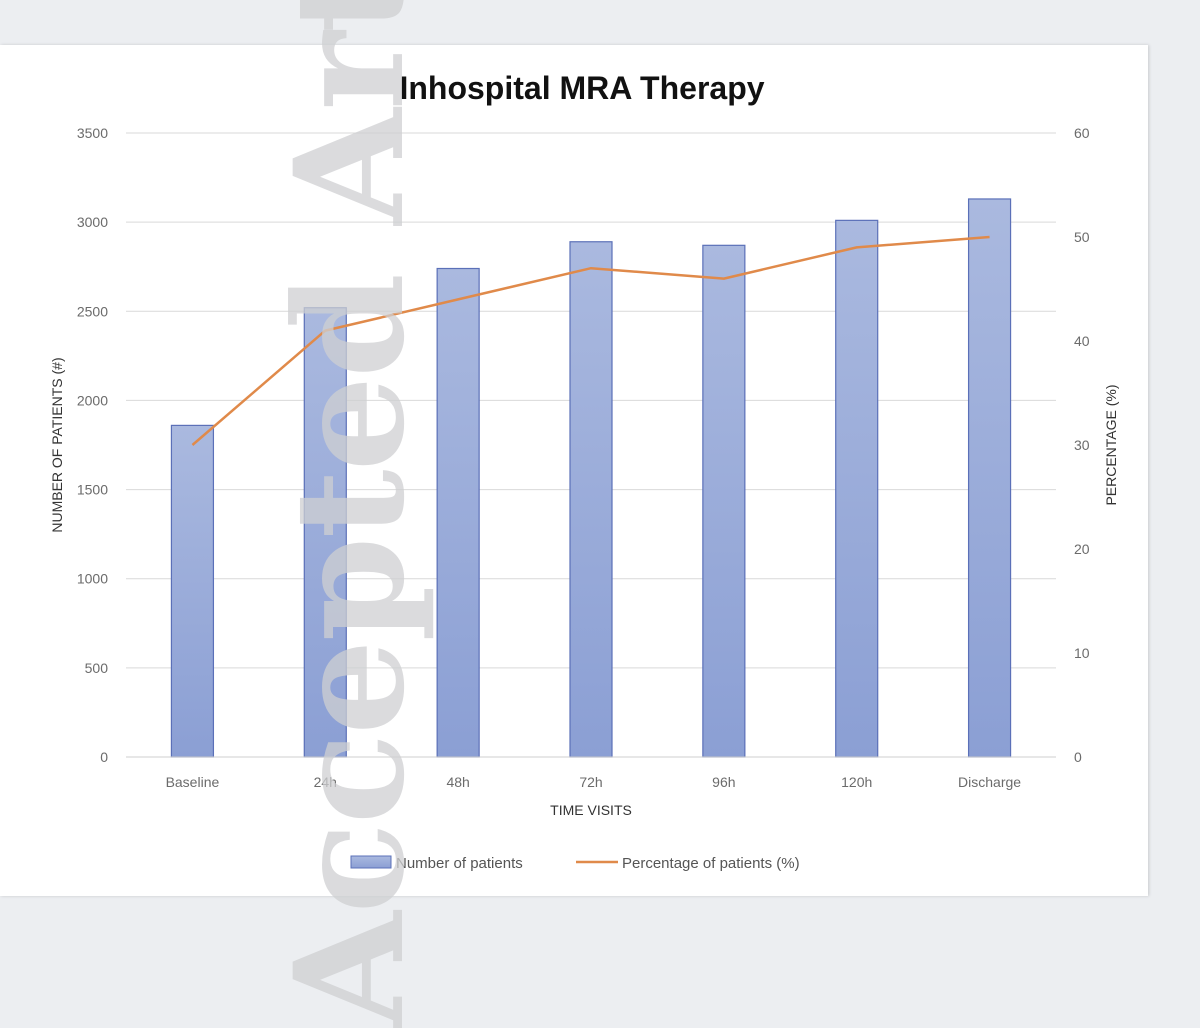 Image resolution: width=1200 pixels, height=1028 pixels. I want to click on y2-tick-label: 60, so click(1082, 133).